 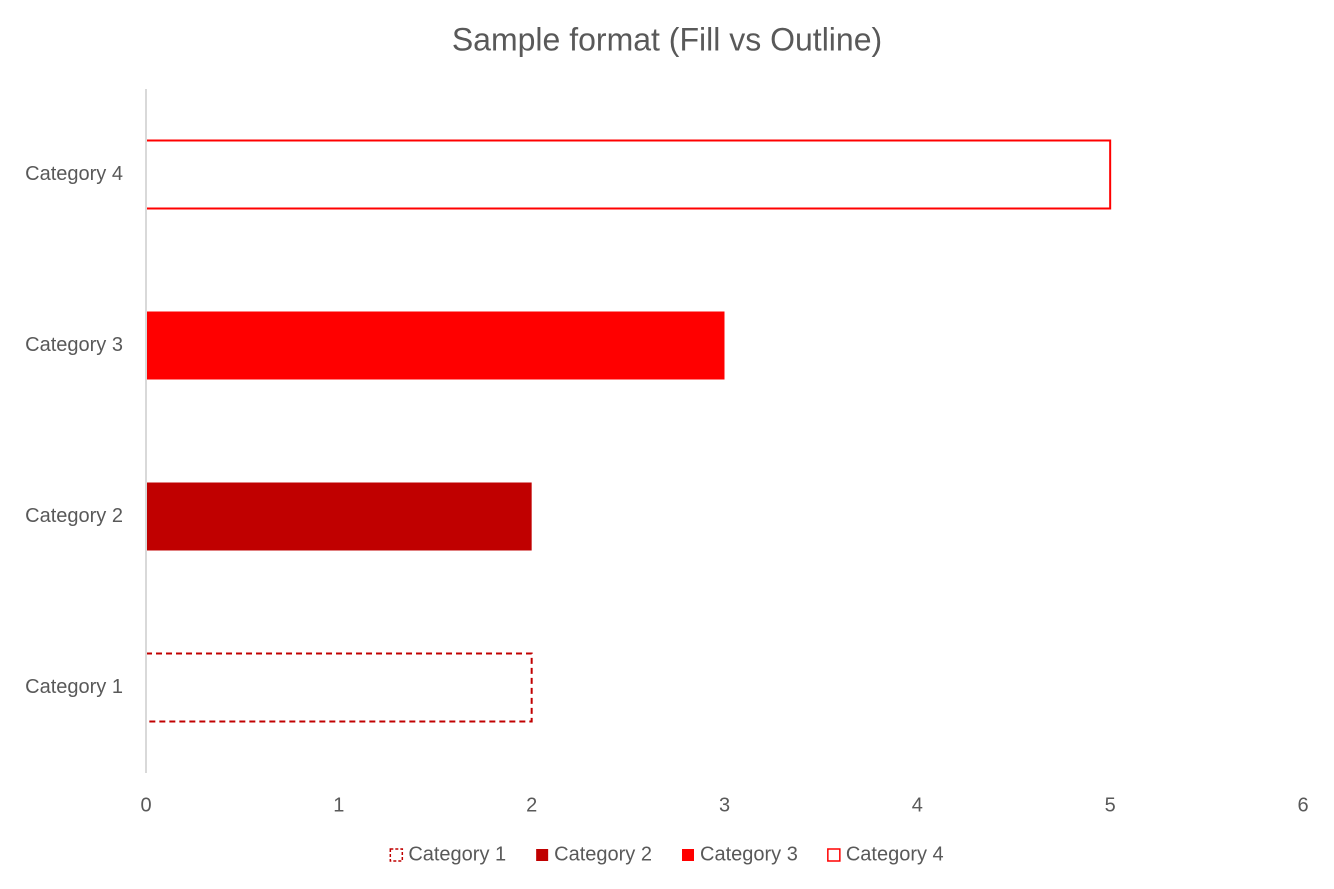 What do you see at coordinates (74, 516) in the screenshot?
I see `y-tick-label: Category 2` at bounding box center [74, 516].